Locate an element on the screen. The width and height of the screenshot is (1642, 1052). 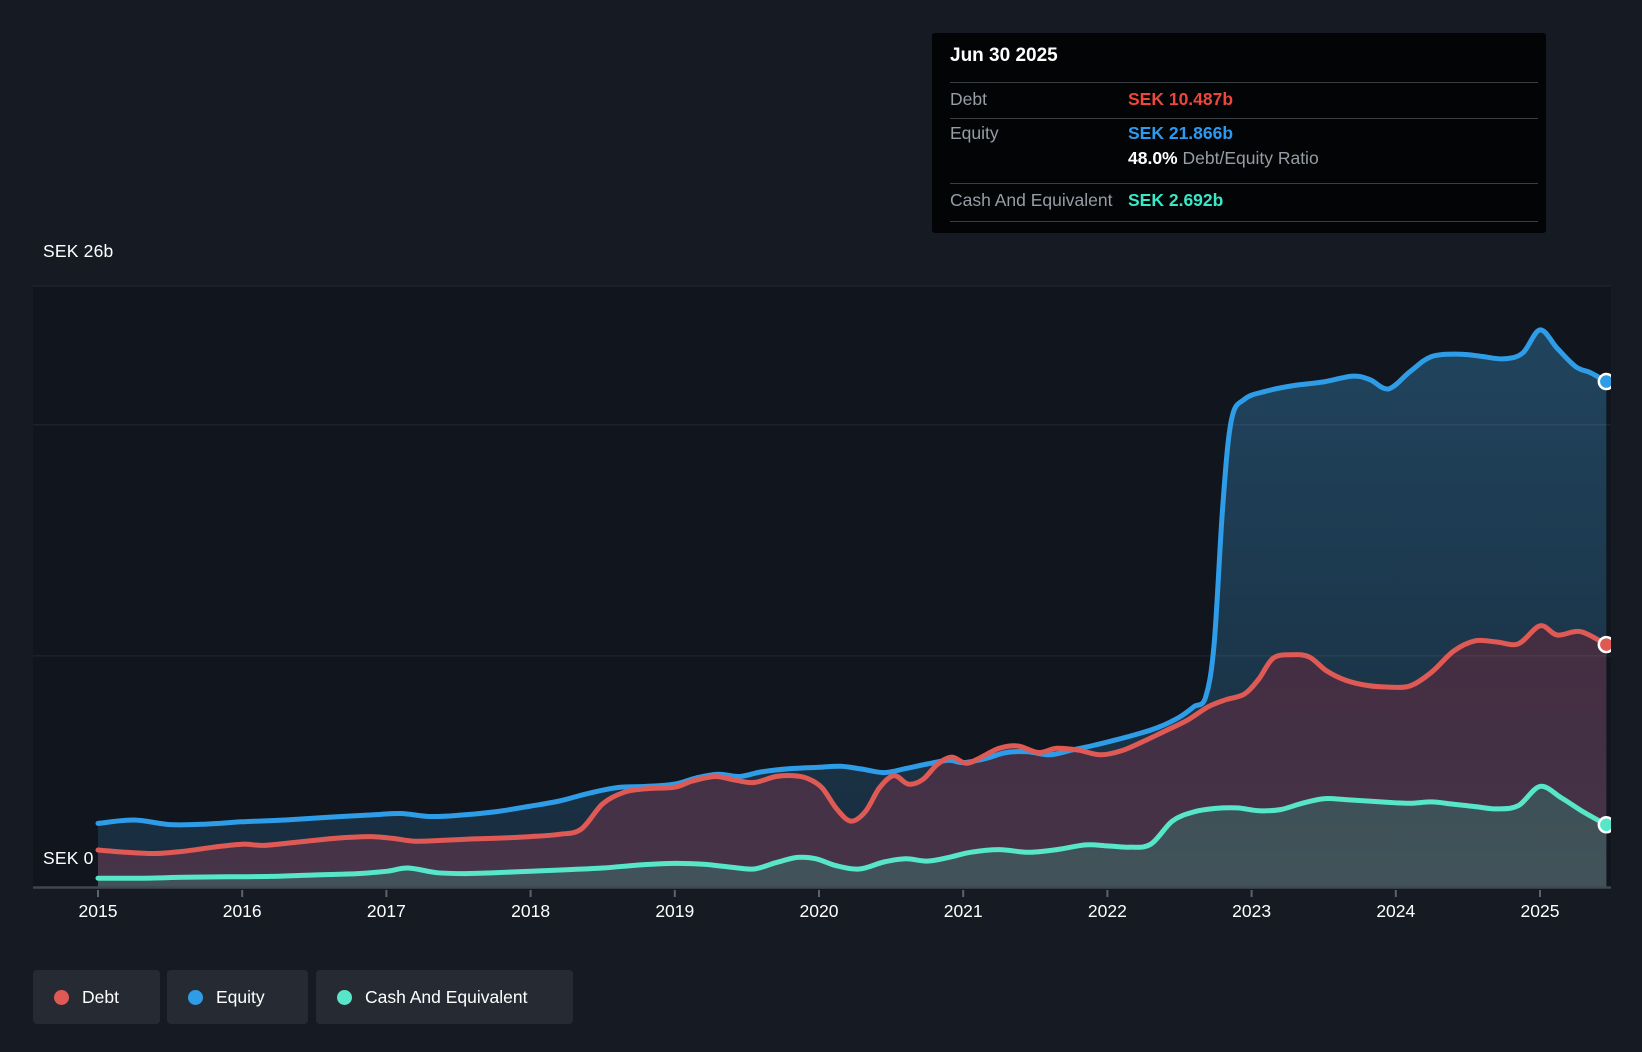
cash-and-equivalent-area is located at coordinates (852, 837).